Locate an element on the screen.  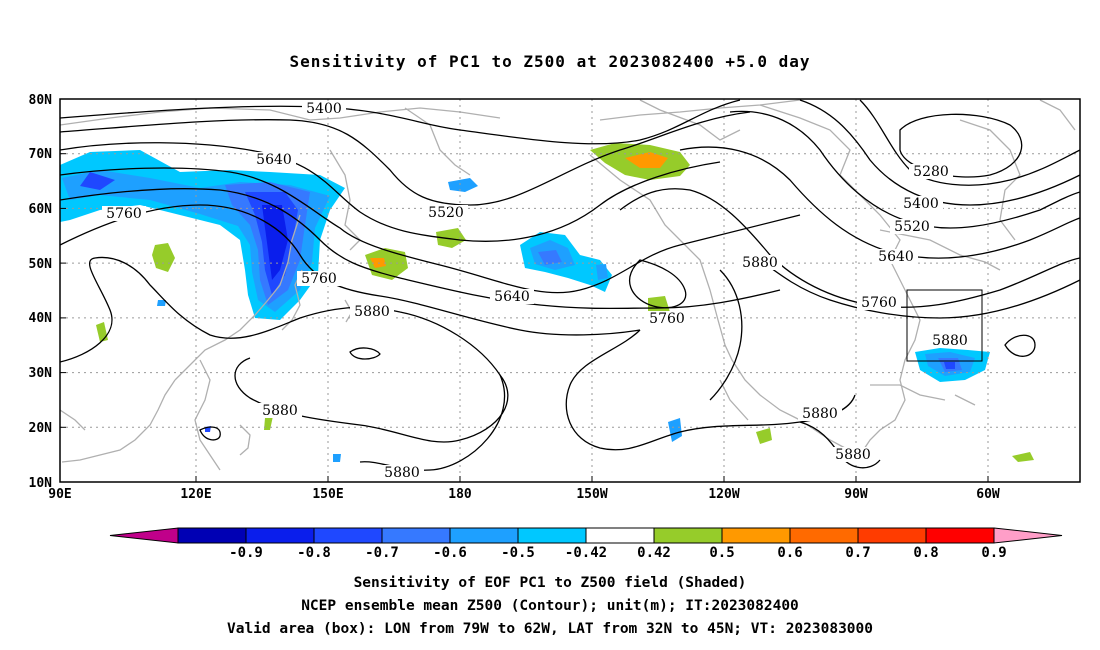
lat-label: 80N is located at coordinates (41, 100).